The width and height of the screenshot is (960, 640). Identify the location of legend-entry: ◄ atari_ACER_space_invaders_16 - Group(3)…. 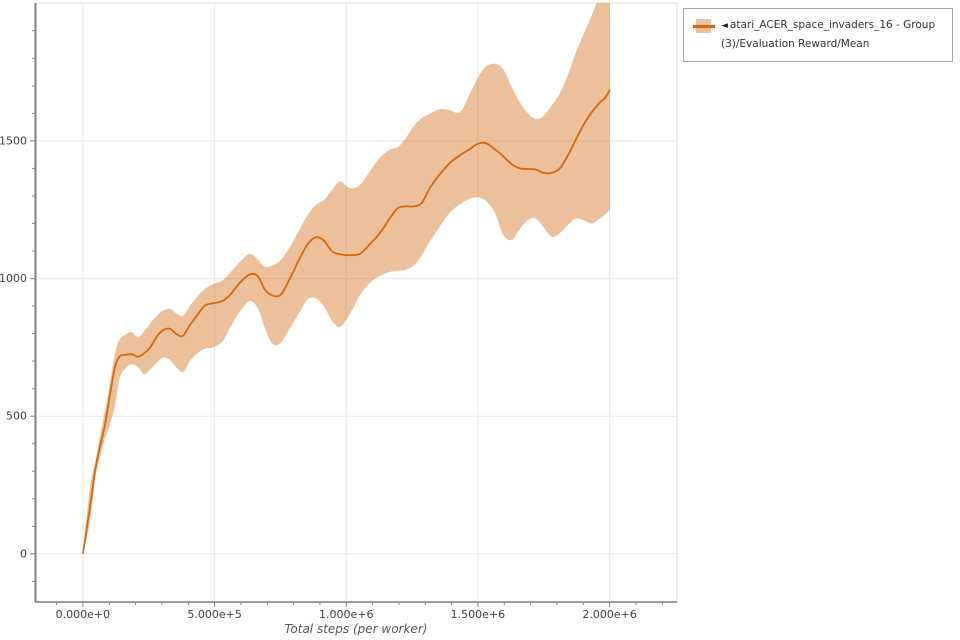
(832, 34).